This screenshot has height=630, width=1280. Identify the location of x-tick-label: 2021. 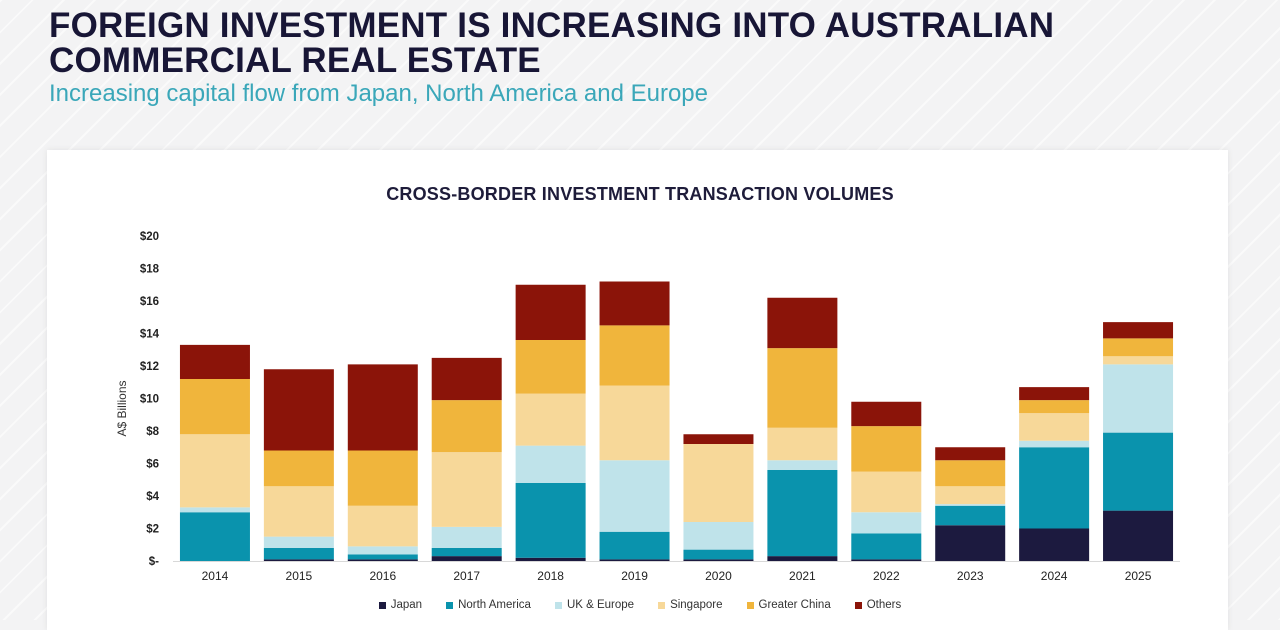
(802, 576).